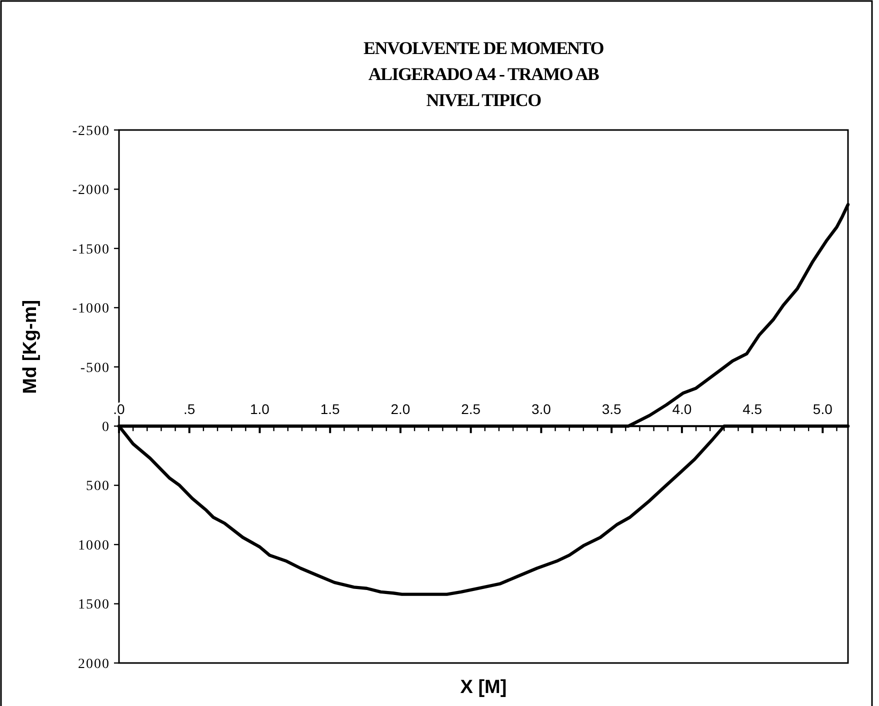  What do you see at coordinates (541, 409) in the screenshot?
I see `x-tick-label: 3.0` at bounding box center [541, 409].